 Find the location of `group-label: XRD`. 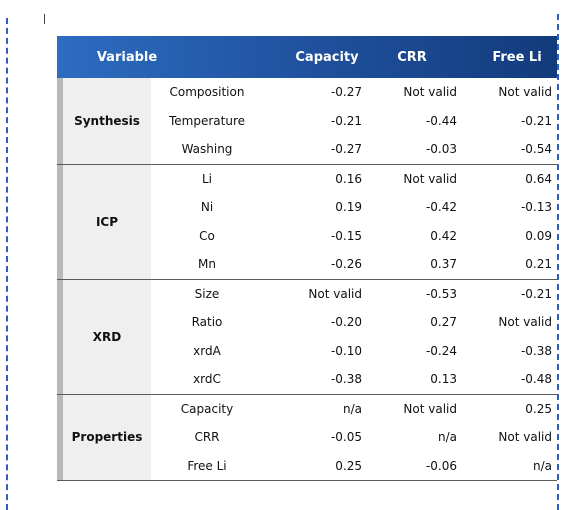

group-label: XRD is located at coordinates (104, 336).